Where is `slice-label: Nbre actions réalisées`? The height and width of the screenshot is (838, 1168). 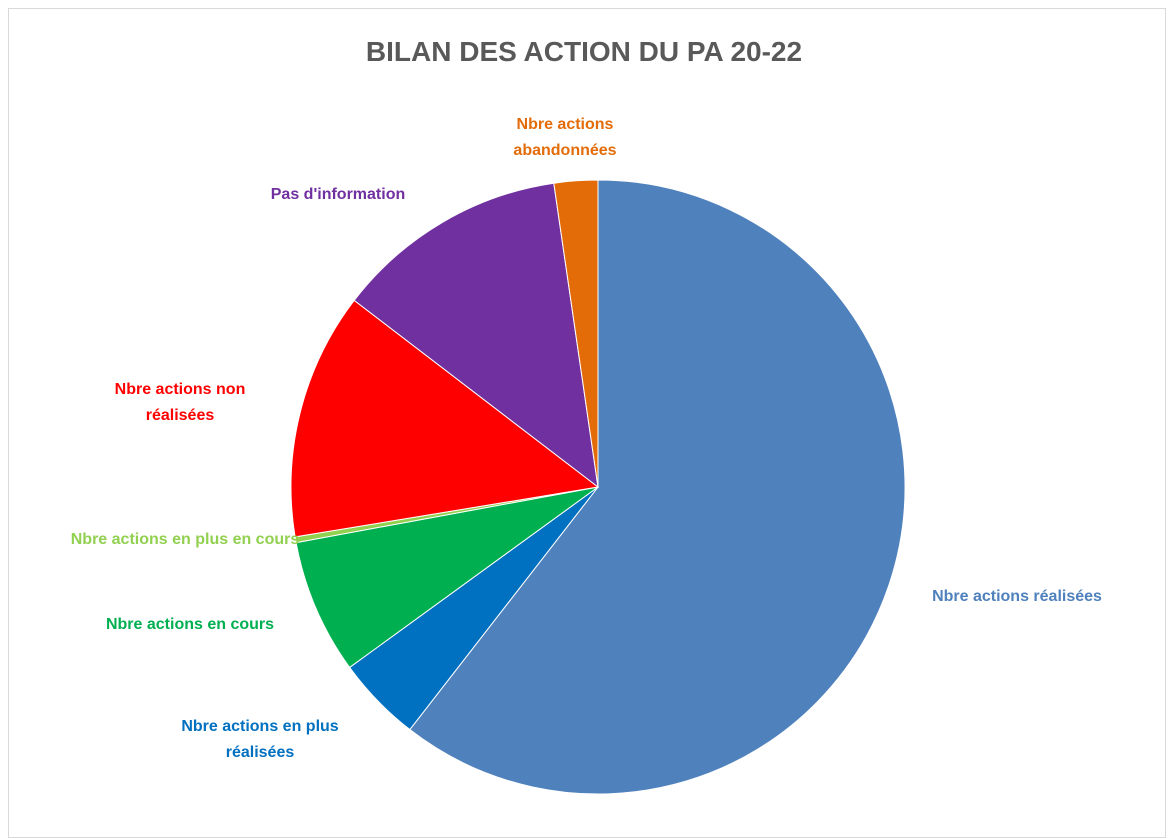
slice-label: Nbre actions réalisées is located at coordinates (1017, 596).